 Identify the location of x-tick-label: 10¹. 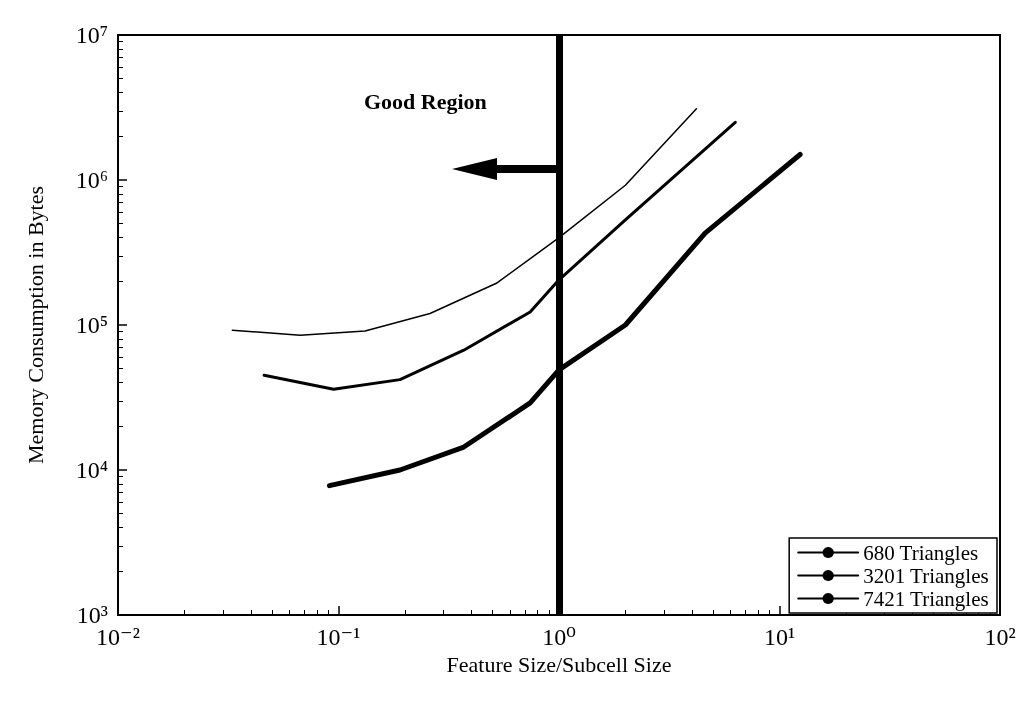
(779, 637).